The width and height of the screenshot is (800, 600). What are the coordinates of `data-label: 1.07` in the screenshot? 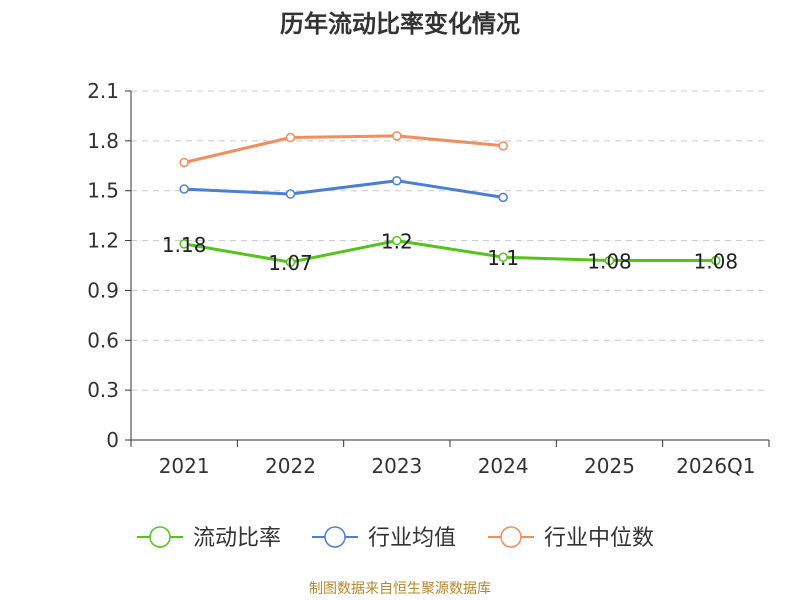 It's located at (290, 263).